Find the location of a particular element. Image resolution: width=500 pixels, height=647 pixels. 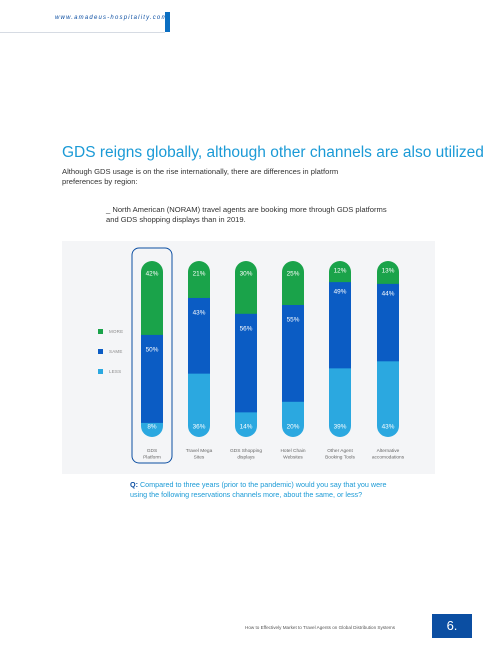

bar-segment-more-other-agent-booking-tools is located at coordinates (340, 272).